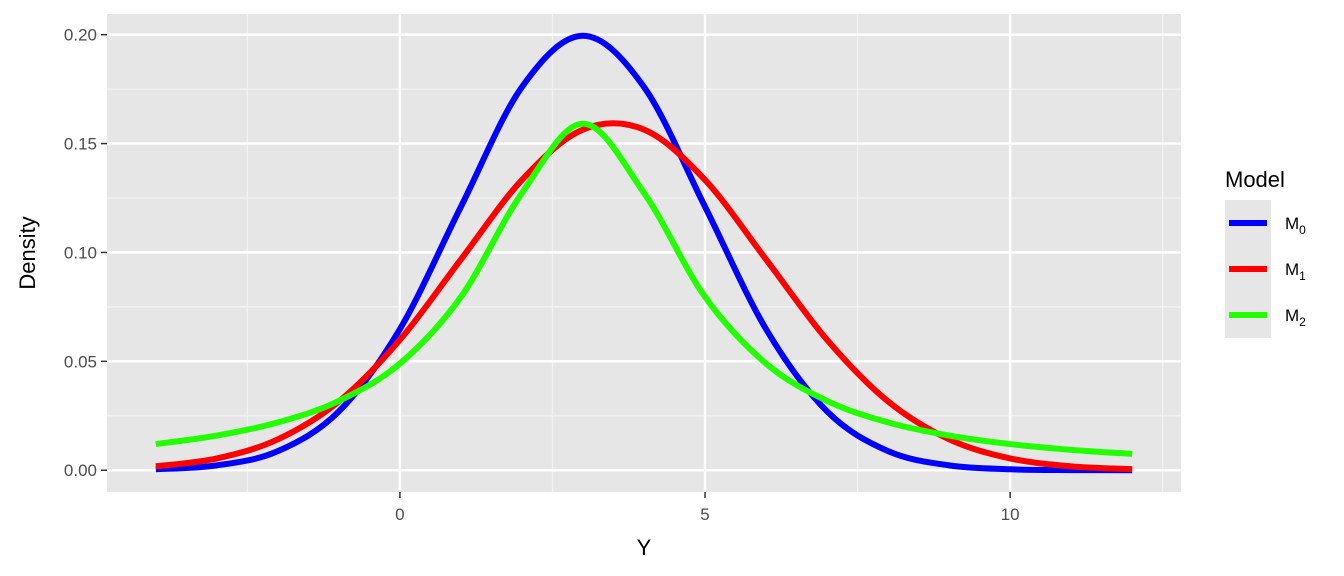 The height and width of the screenshot is (576, 1344). What do you see at coordinates (80, 361) in the screenshot?
I see `y-tick-label: 0.05` at bounding box center [80, 361].